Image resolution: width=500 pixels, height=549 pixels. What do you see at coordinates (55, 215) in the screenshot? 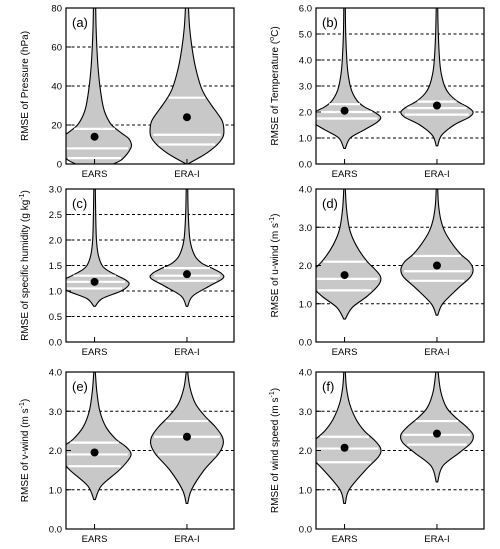
I see `y-tick-label: 2.5` at bounding box center [55, 215].